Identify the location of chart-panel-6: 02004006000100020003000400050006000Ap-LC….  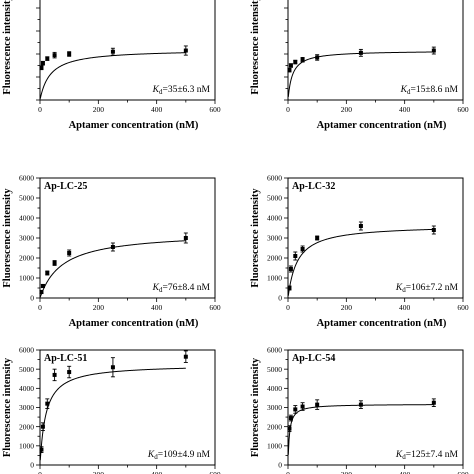
(359, 410).